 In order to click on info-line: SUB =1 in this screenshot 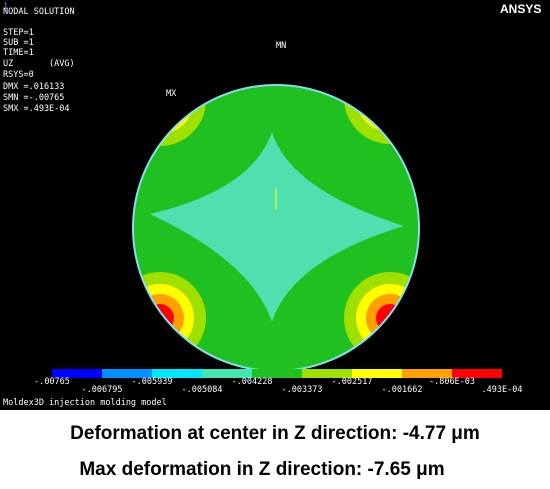, I will do `click(18, 43)`.